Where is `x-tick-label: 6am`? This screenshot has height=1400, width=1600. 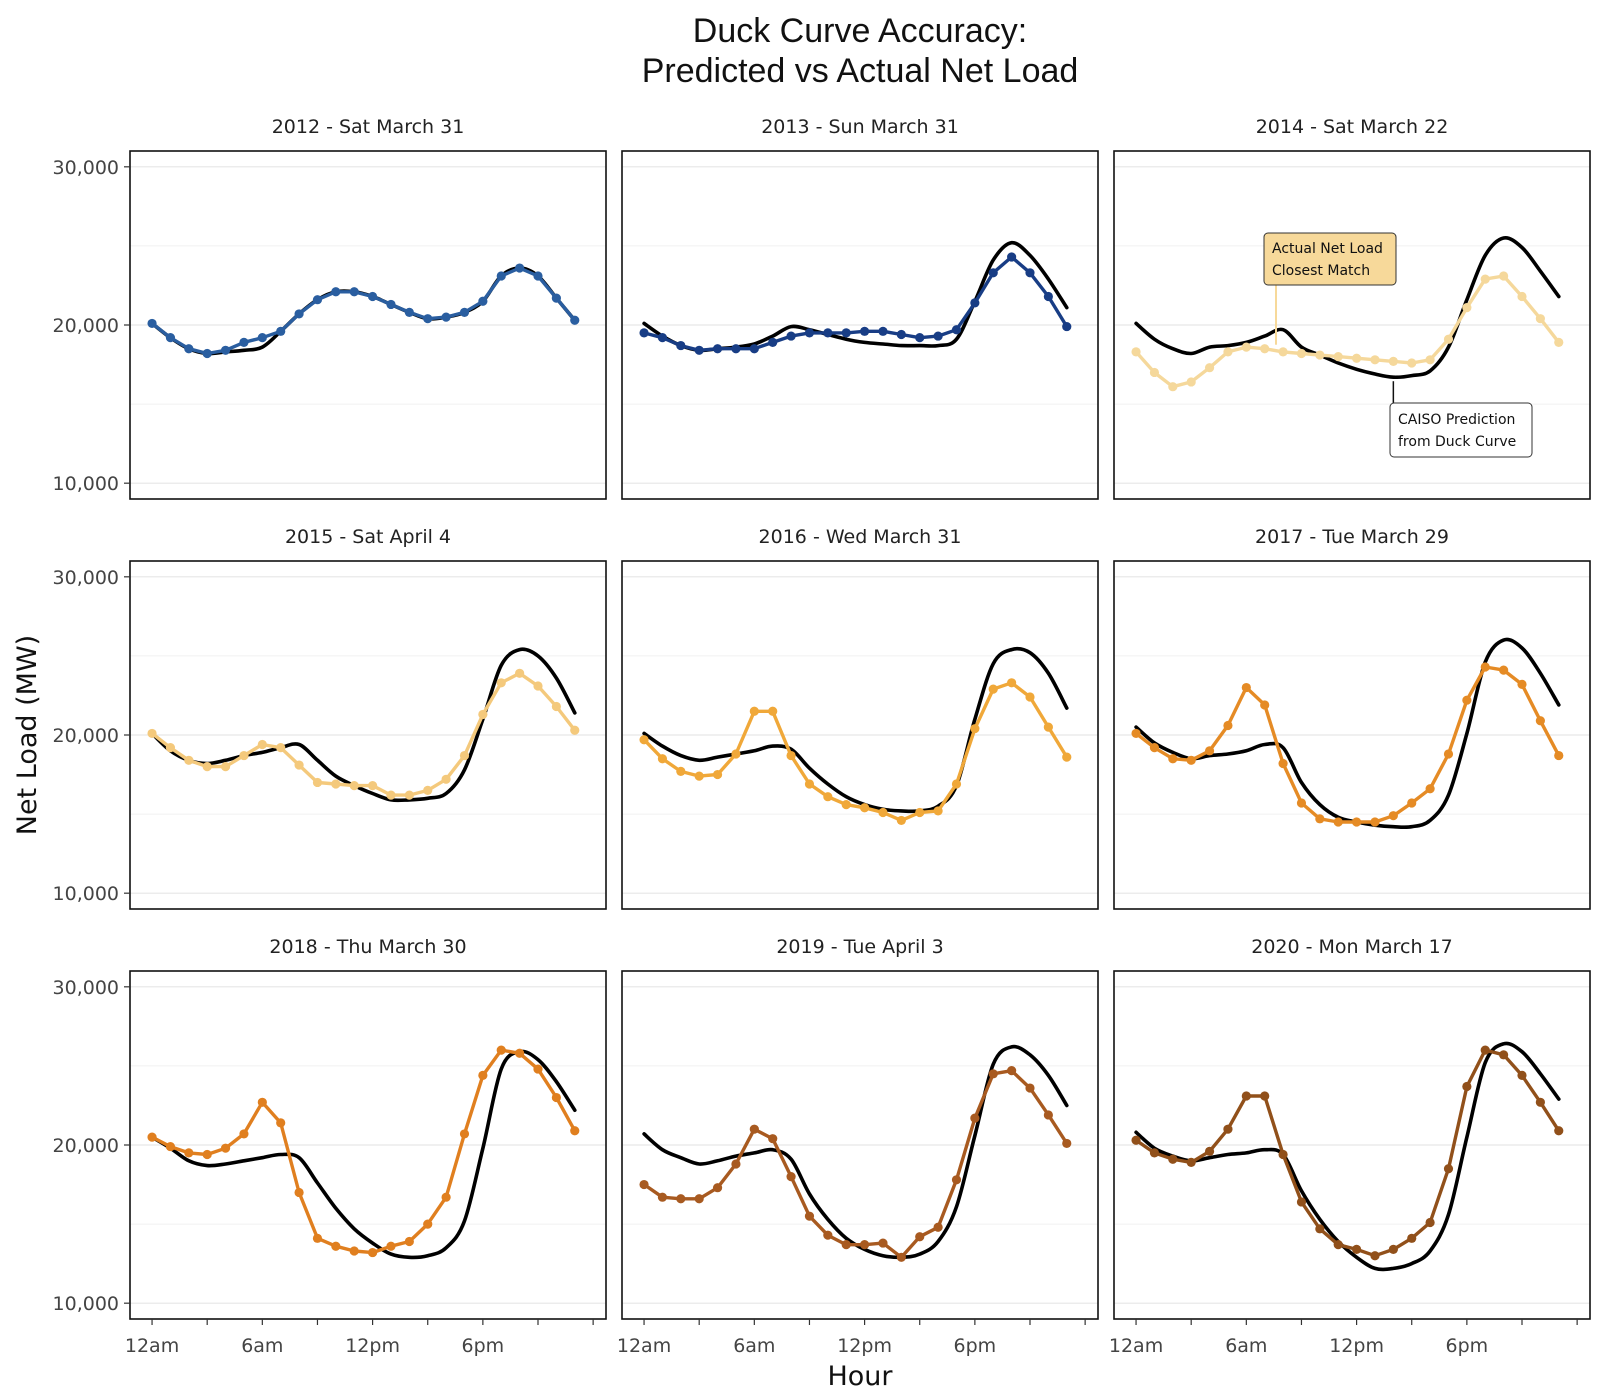
x-tick-label: 6am is located at coordinates (754, 1346).